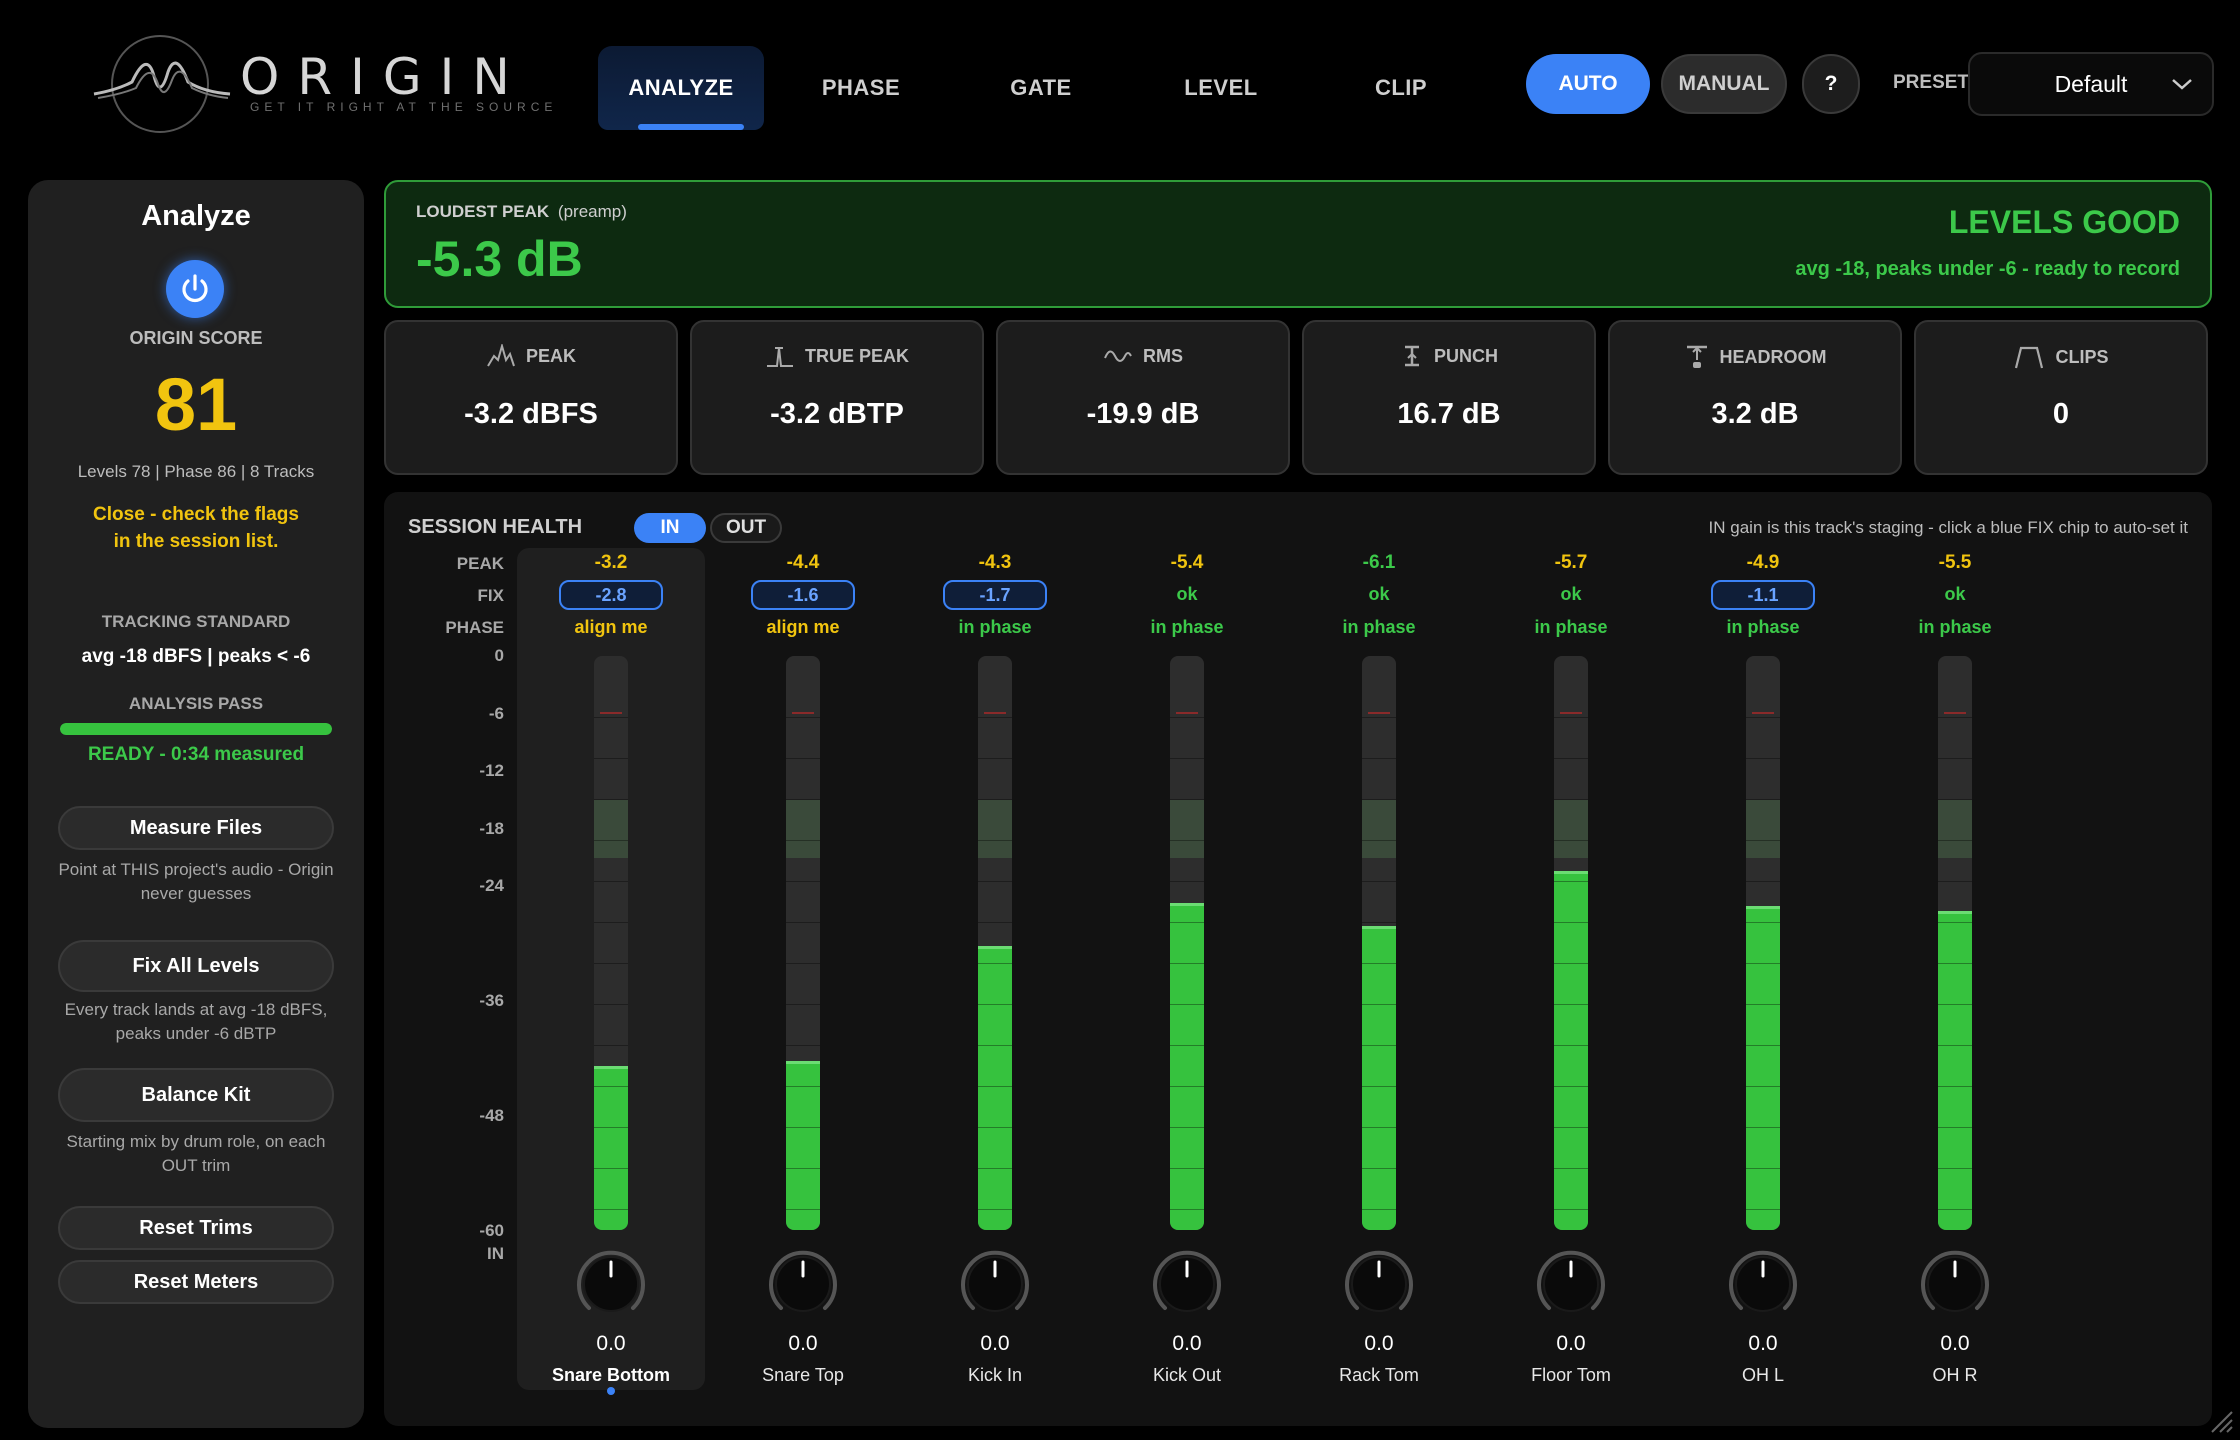 The height and width of the screenshot is (1440, 2240). I want to click on sidebar-title: Analyze, so click(196, 216).